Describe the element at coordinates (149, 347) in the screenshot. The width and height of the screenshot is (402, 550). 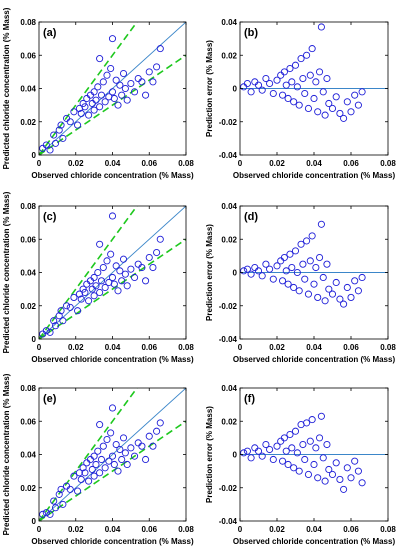
I see `x-tick-label: 0.06` at that location.